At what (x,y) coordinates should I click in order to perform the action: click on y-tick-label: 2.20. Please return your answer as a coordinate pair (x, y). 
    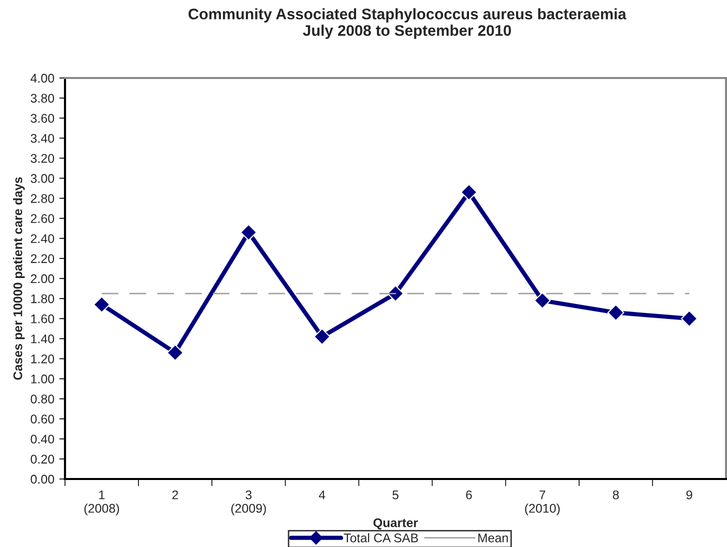
    Looking at the image, I should click on (42, 259).